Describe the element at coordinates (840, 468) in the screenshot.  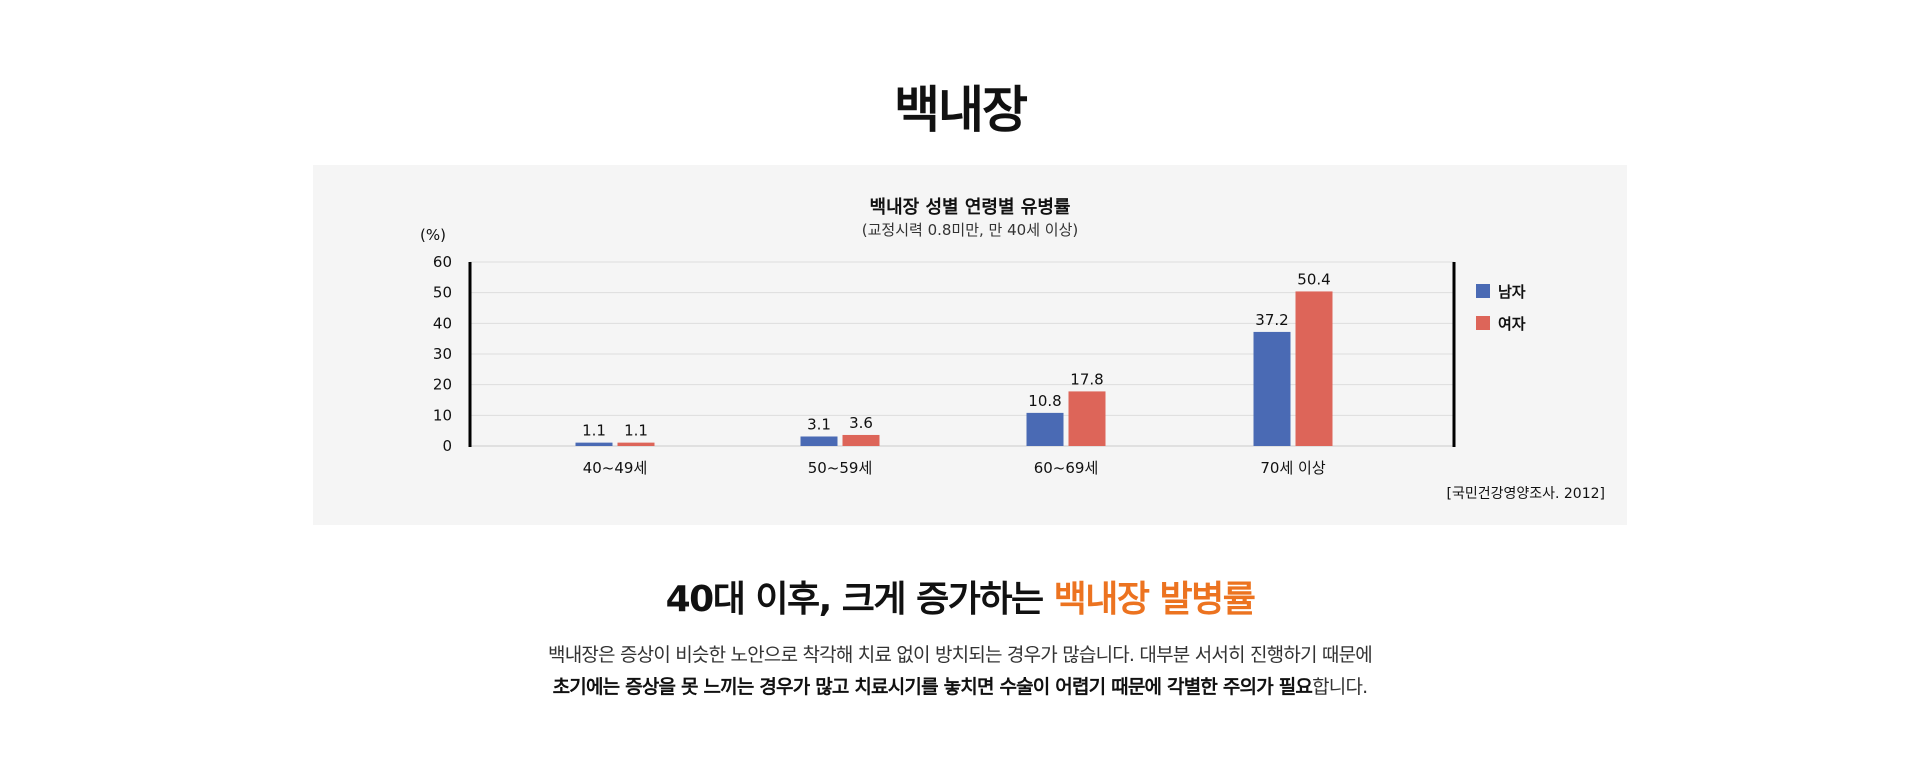
I see `x-tick-label: 50~59세` at that location.